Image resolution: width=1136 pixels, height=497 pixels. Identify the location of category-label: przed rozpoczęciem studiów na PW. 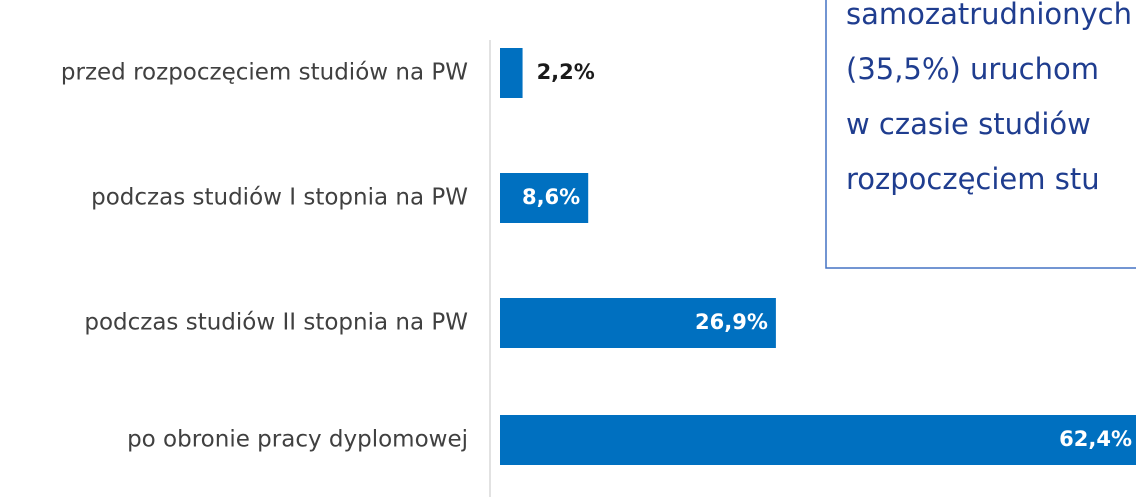
(264, 73).